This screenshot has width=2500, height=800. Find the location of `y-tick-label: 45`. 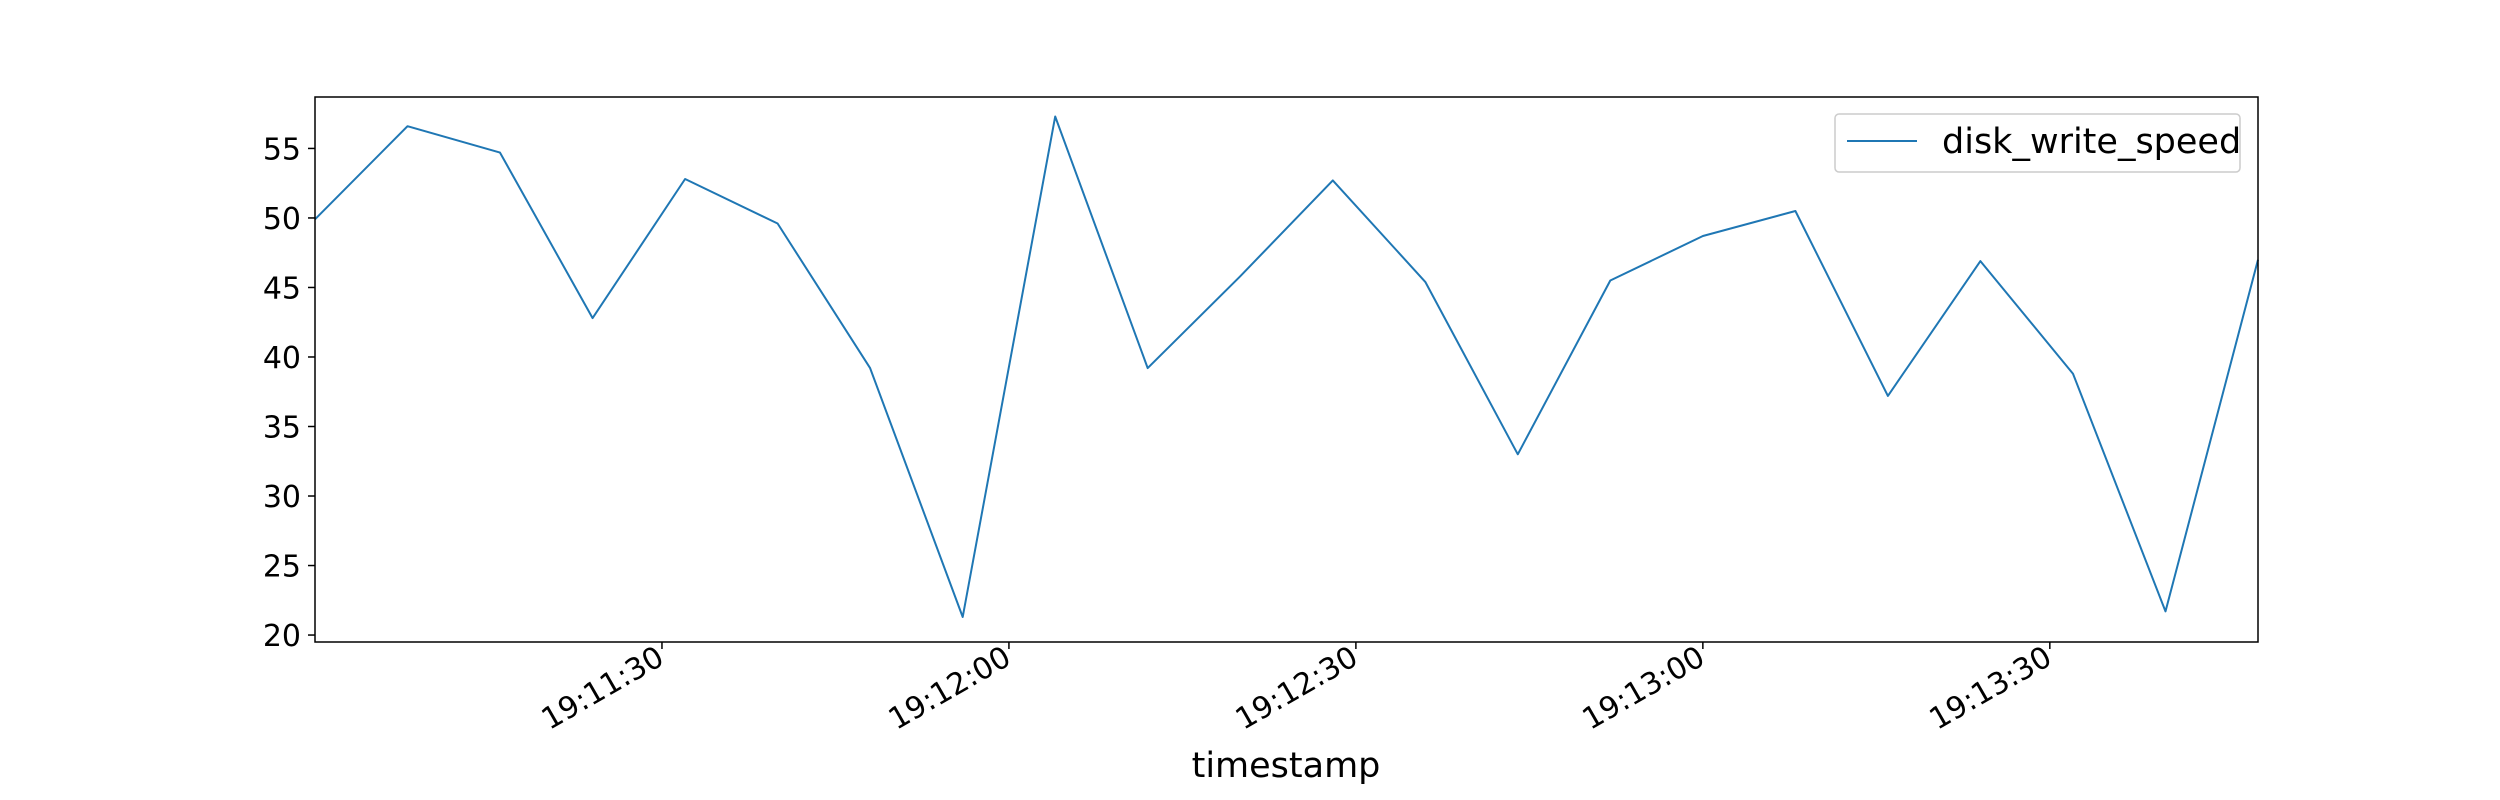

y-tick-label: 45 is located at coordinates (282, 288).